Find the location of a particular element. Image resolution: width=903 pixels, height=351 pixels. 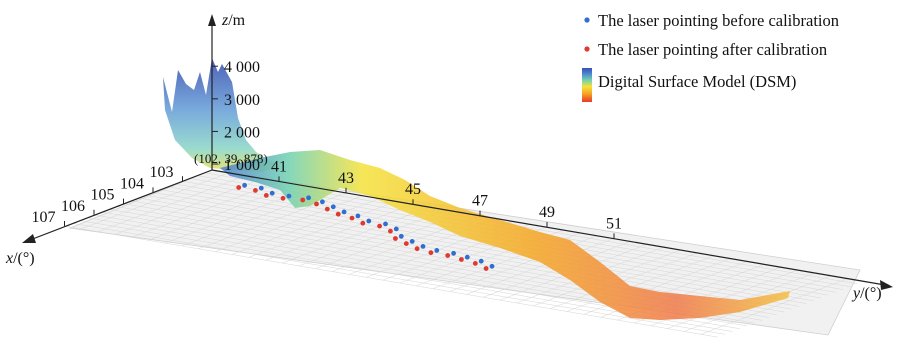

z-tick-label: 4 000 is located at coordinates (242, 67).